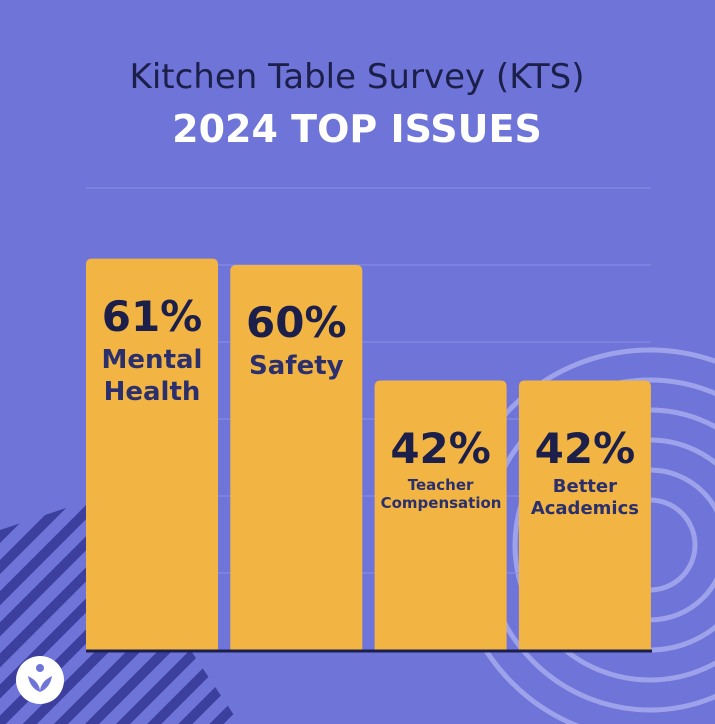  What do you see at coordinates (296, 323) in the screenshot?
I see `value-label: 60%` at bounding box center [296, 323].